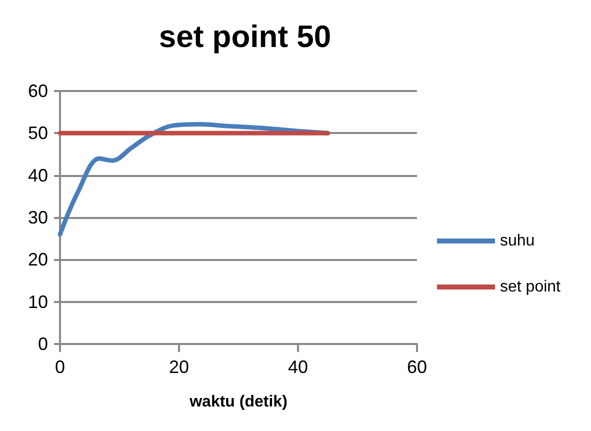 This screenshot has height=431, width=591. Describe the element at coordinates (38, 91) in the screenshot. I see `y-tick-label: 60` at that location.